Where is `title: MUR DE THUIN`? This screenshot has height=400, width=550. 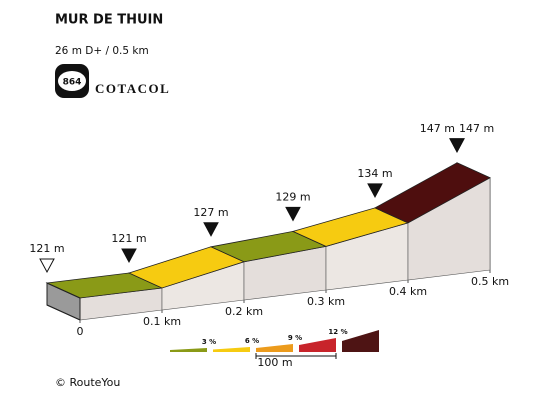
title: MUR DE THUIN is located at coordinates (109, 20).